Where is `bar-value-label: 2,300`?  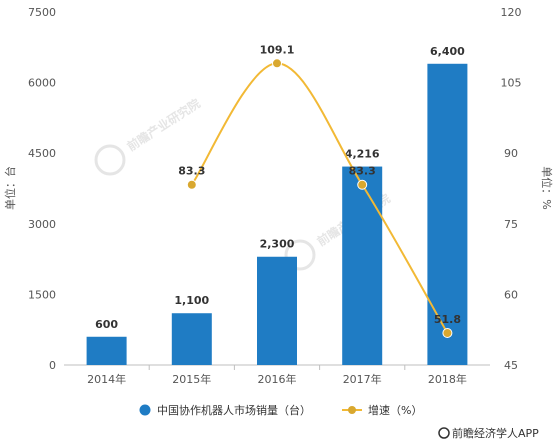 bar-value-label: 2,300 is located at coordinates (277, 244).